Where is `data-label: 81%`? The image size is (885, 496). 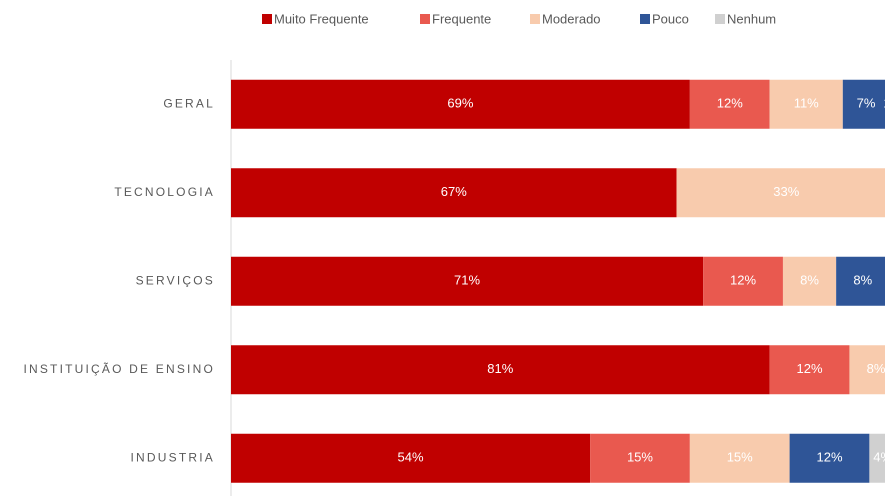 data-label: 81% is located at coordinates (500, 368).